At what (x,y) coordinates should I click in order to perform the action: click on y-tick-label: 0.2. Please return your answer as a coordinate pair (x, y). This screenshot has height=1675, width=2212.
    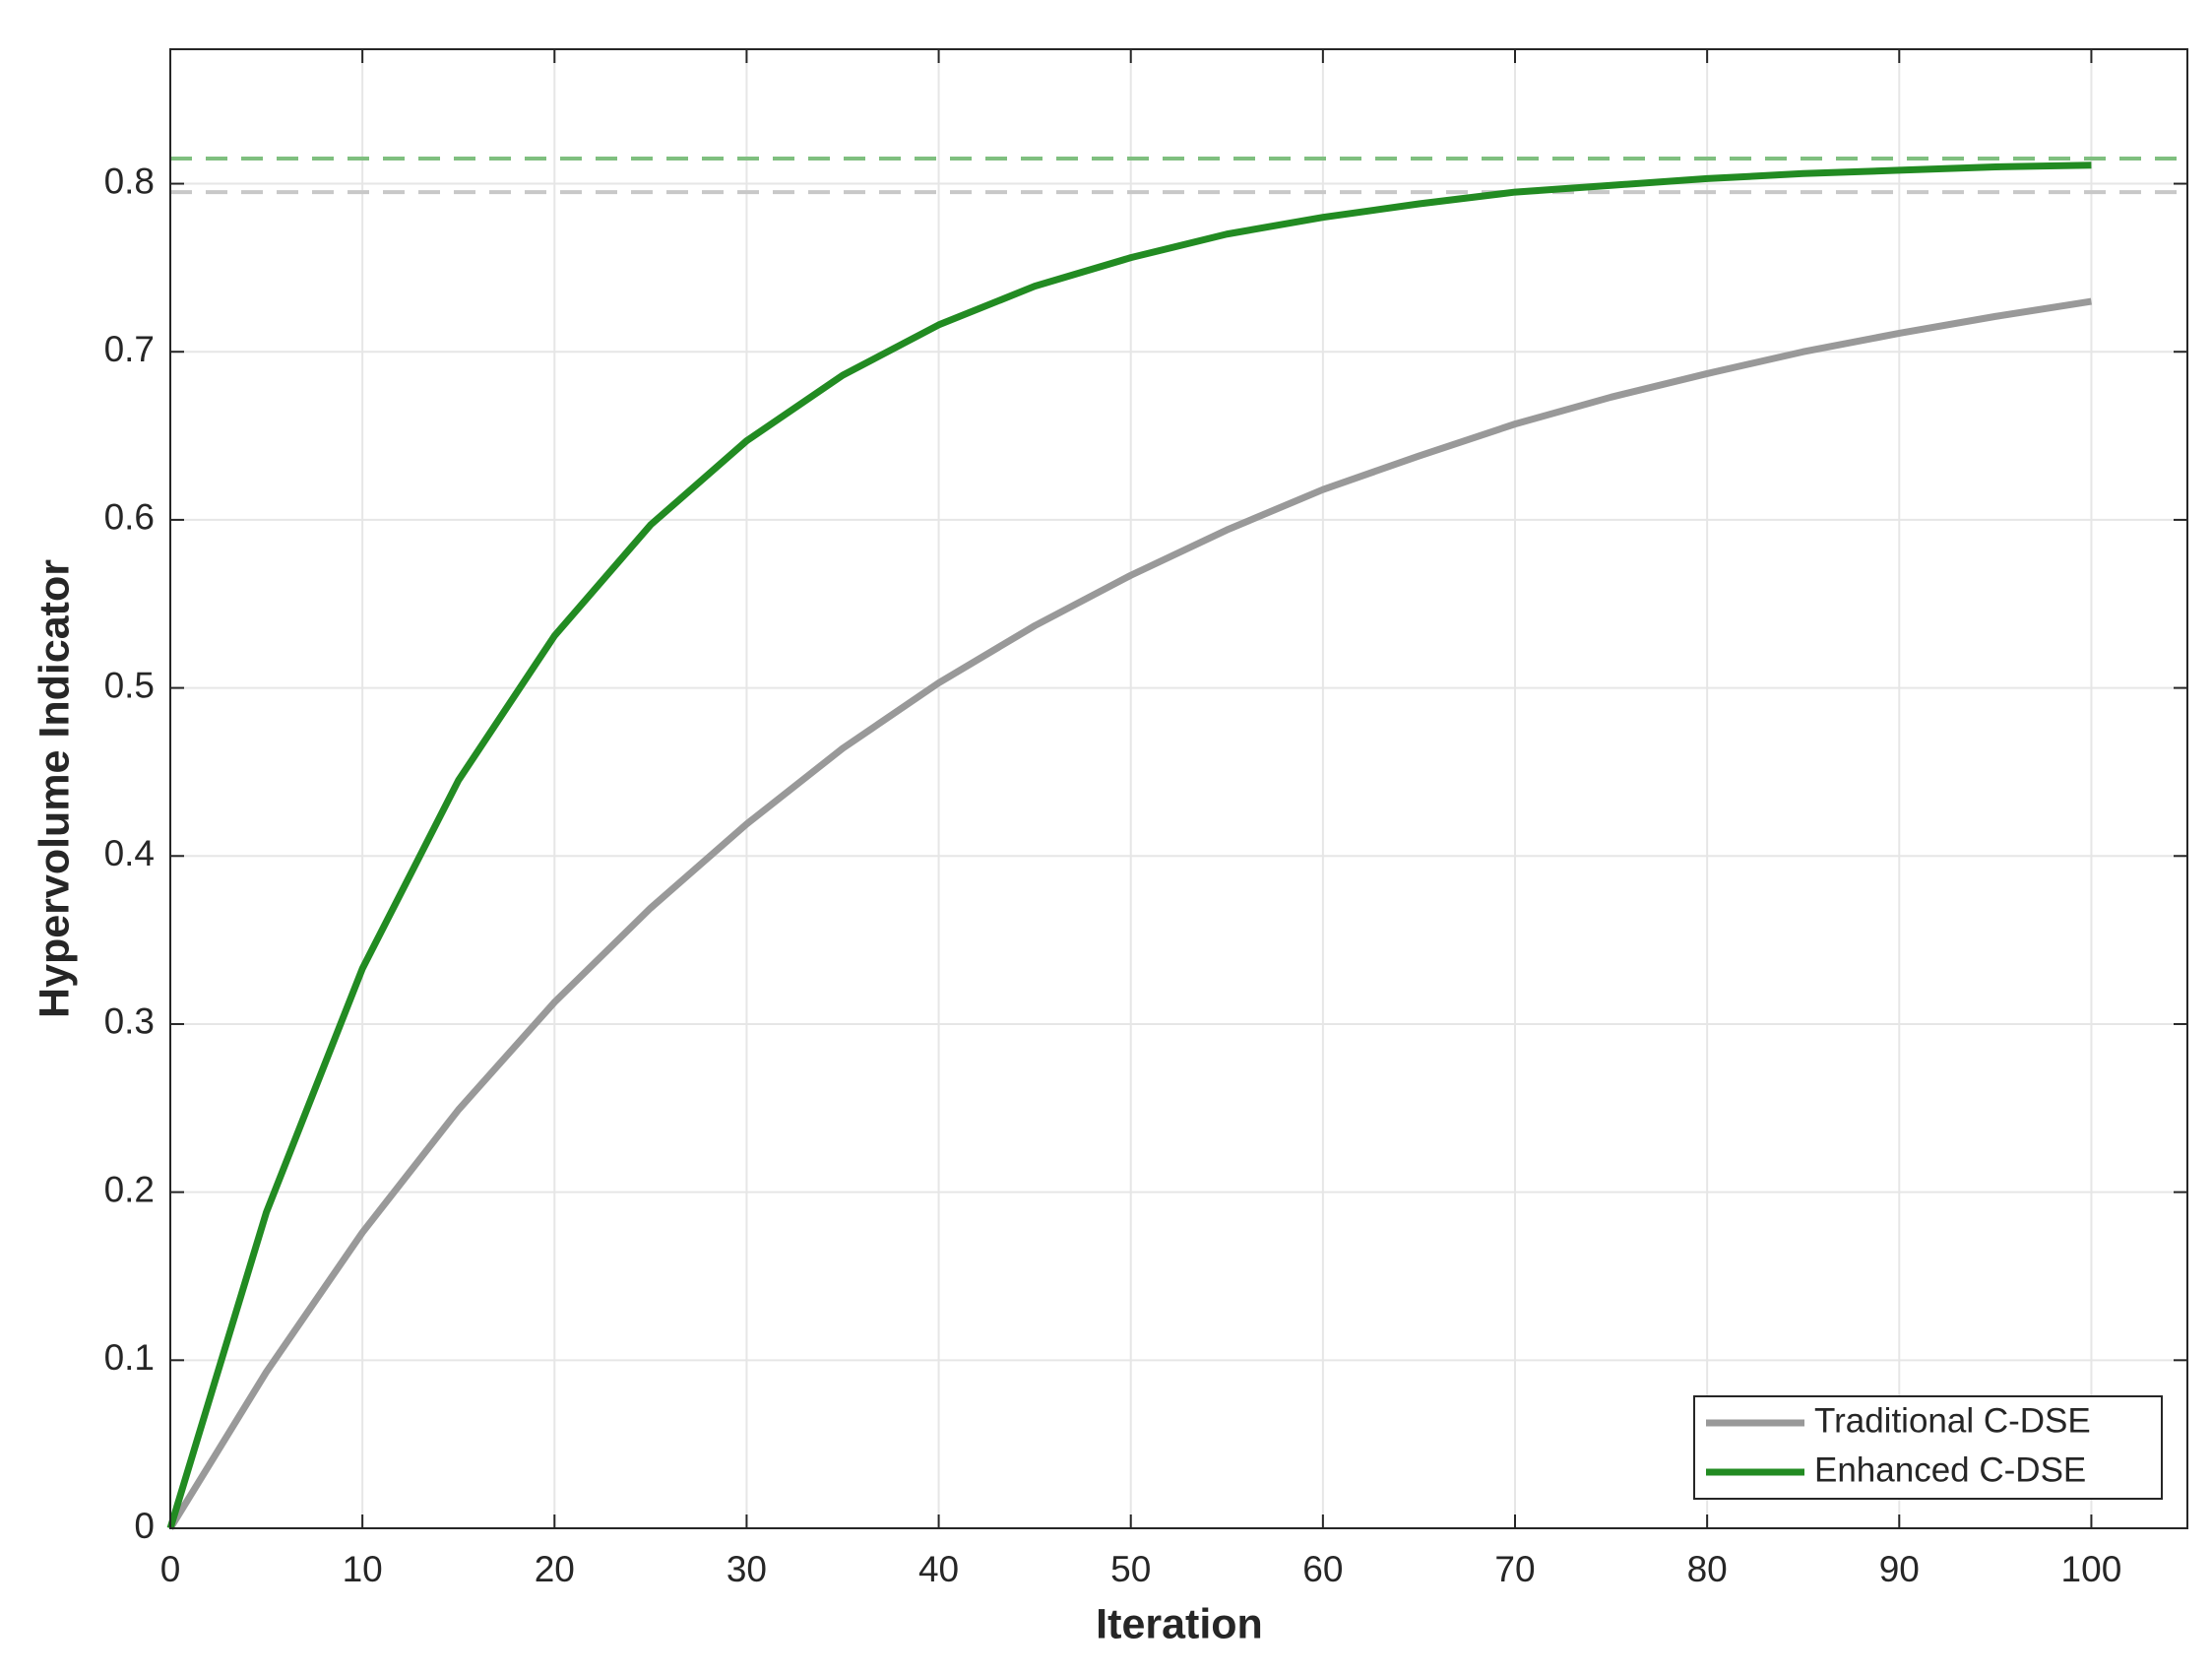
    Looking at the image, I should click on (130, 1189).